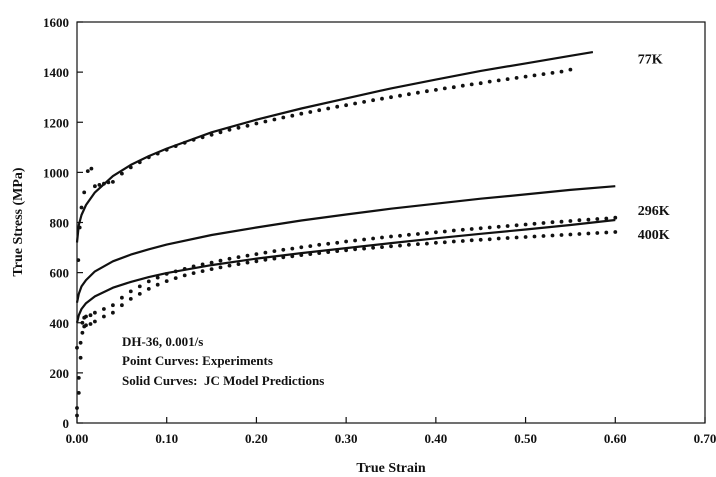 The image size is (716, 477). I want to click on x-tick-label: 0.30, so click(346, 438).